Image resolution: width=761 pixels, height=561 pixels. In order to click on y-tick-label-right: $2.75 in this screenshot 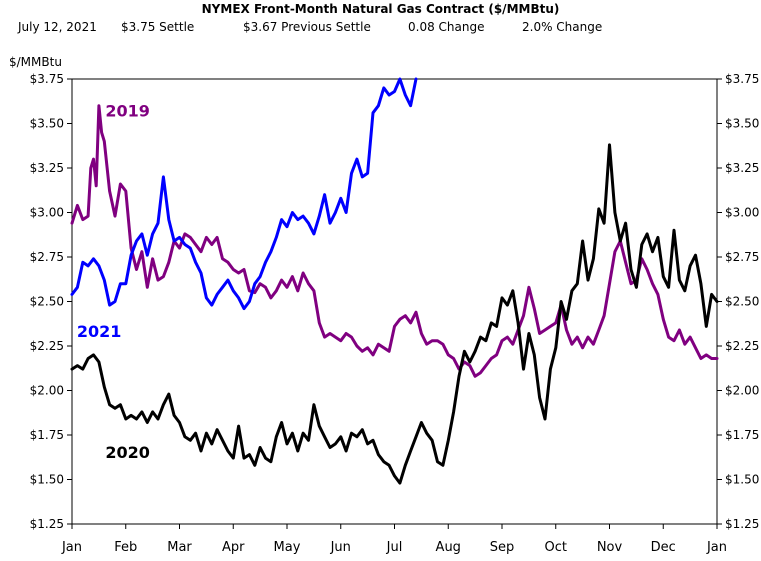, I will do `click(742, 257)`.